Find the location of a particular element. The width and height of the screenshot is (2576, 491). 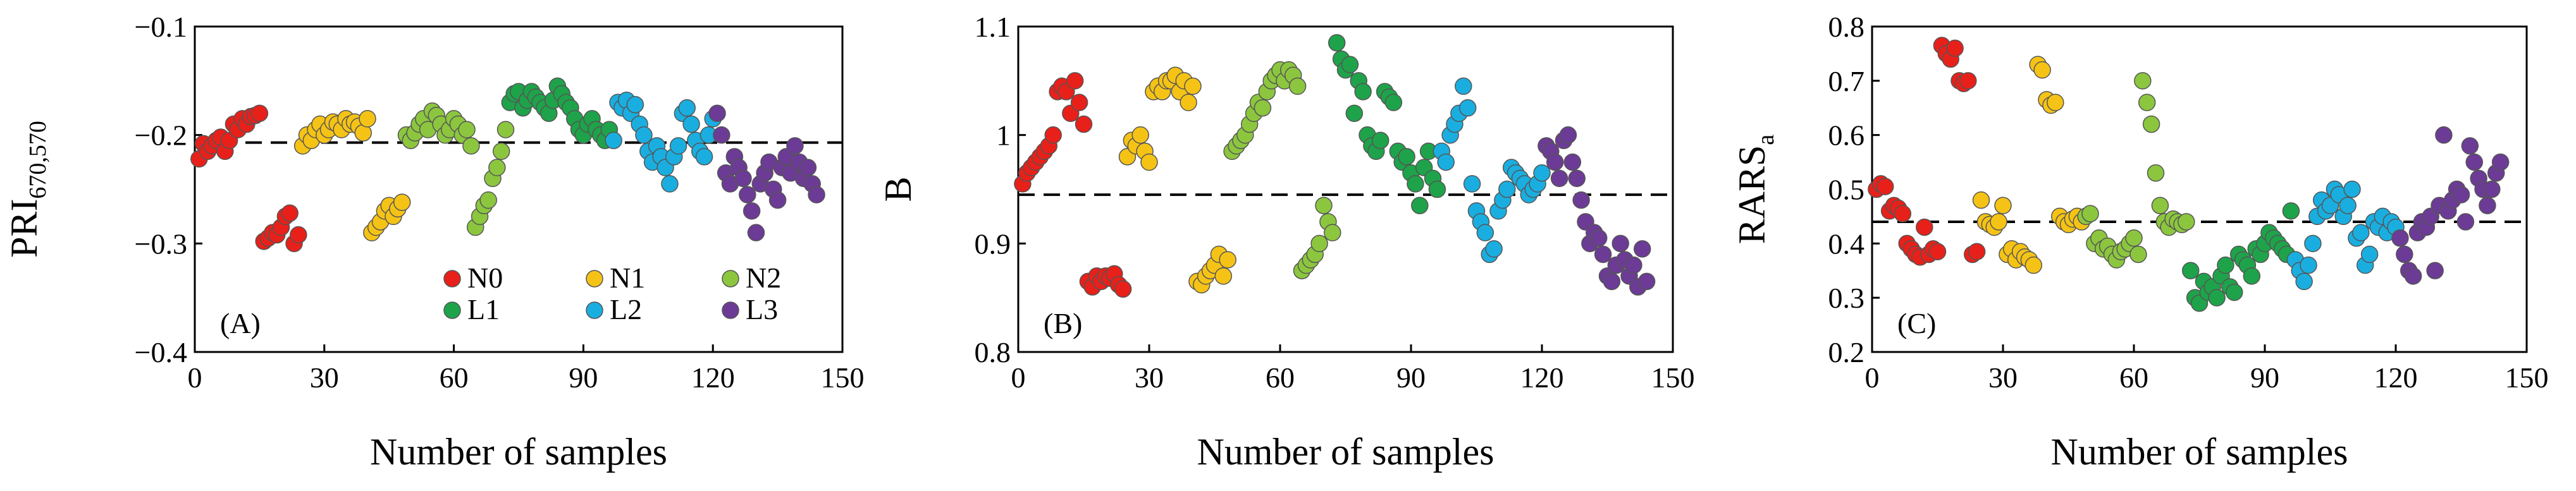

chart-c-y-axis-title-main: RARS is located at coordinates (1752, 195).